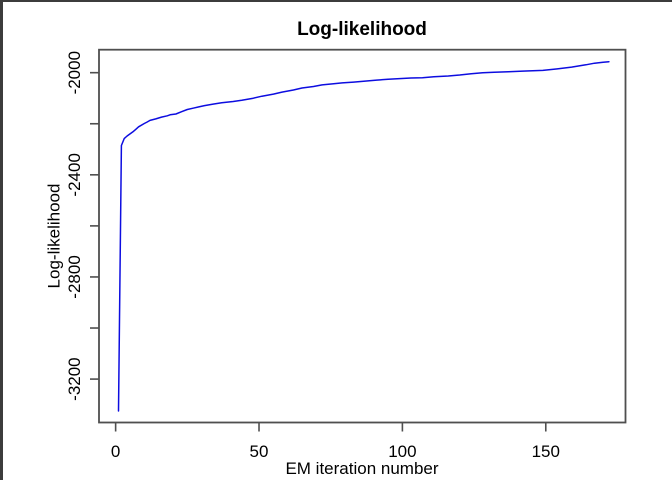 Image resolution: width=672 pixels, height=480 pixels. What do you see at coordinates (54, 236) in the screenshot?
I see `y-axis-label: Log-likelihood` at bounding box center [54, 236].